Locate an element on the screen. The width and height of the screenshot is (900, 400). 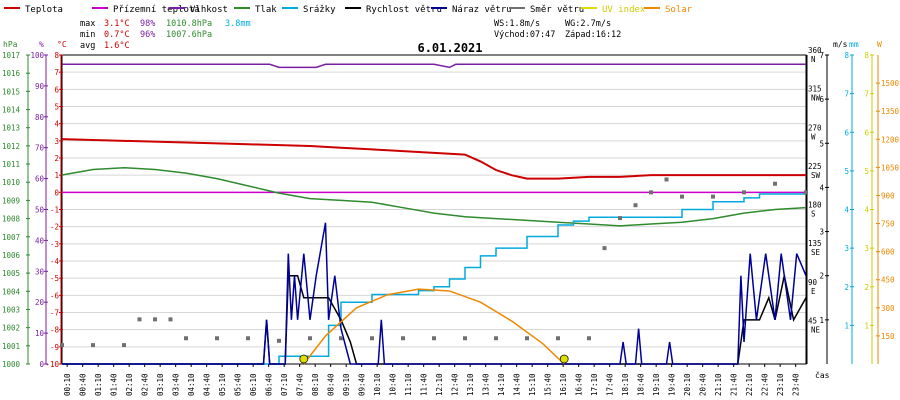
temperature-tick-label: 4 is located at coordinates (56, 124).